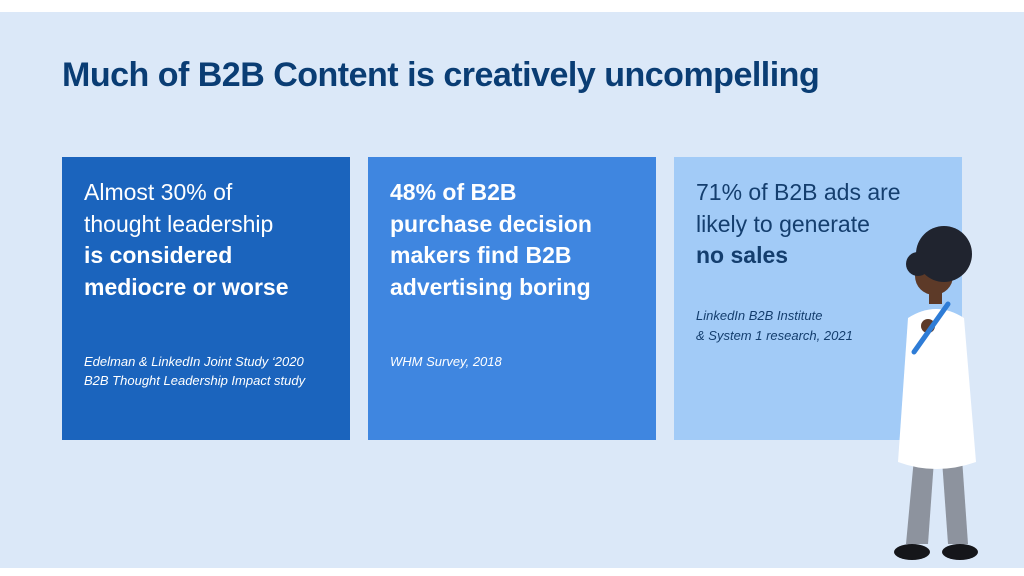  I want to click on stat-text-bold: is considered mediocre or worse, so click(186, 271).